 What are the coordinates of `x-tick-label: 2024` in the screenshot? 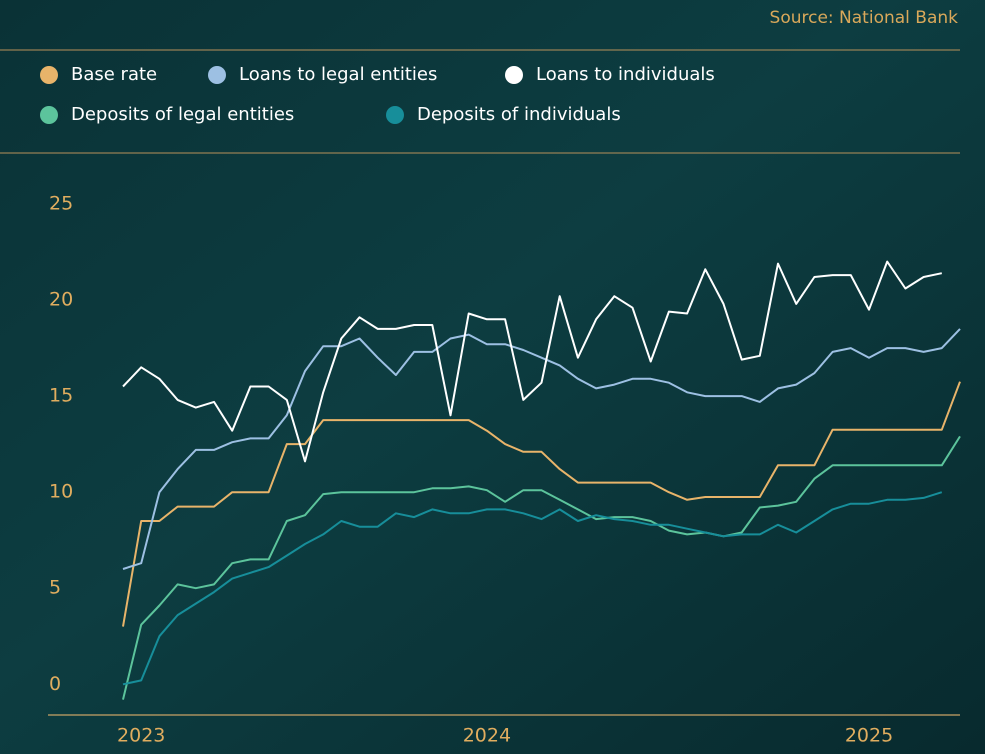 It's located at (487, 736).